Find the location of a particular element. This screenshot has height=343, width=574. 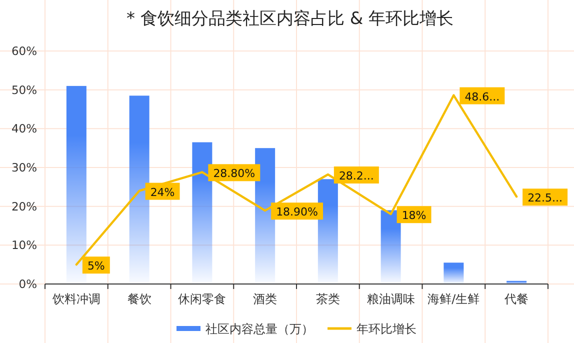

data-label: 18% is located at coordinates (414, 215).